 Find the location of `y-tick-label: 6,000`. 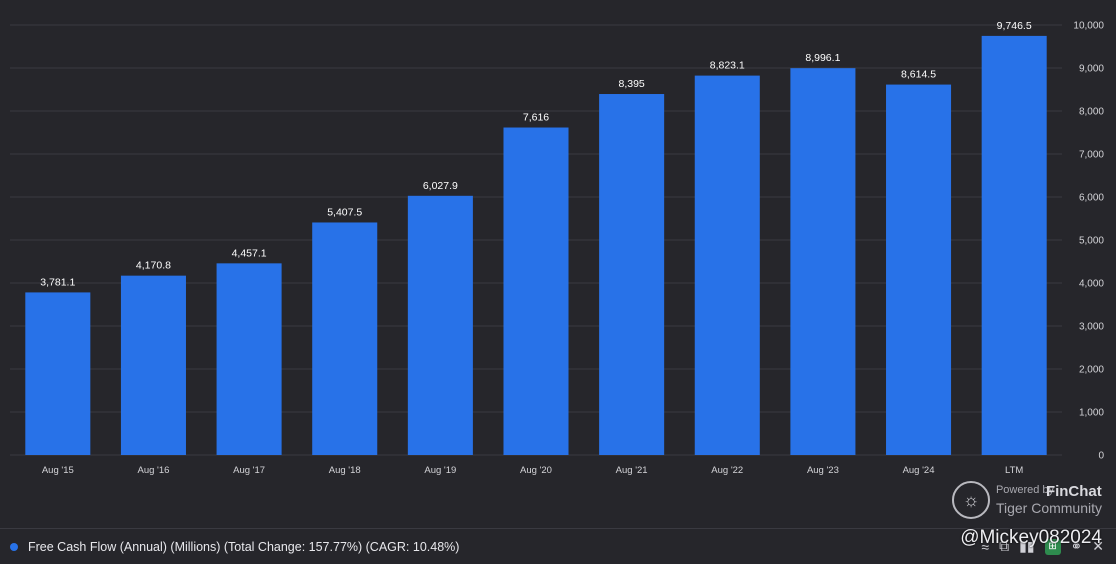

y-tick-label: 6,000 is located at coordinates (1091, 198).